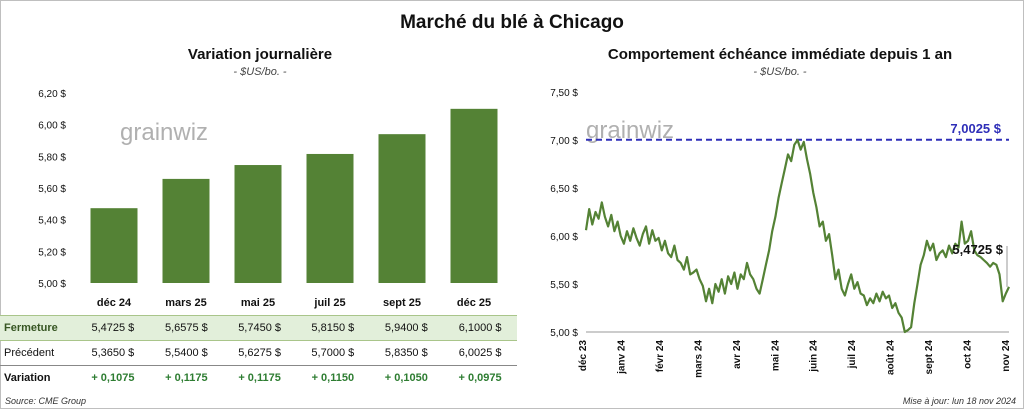  I want to click on update-note: Mise à jour: lun 18 nov 2024, so click(959, 401).